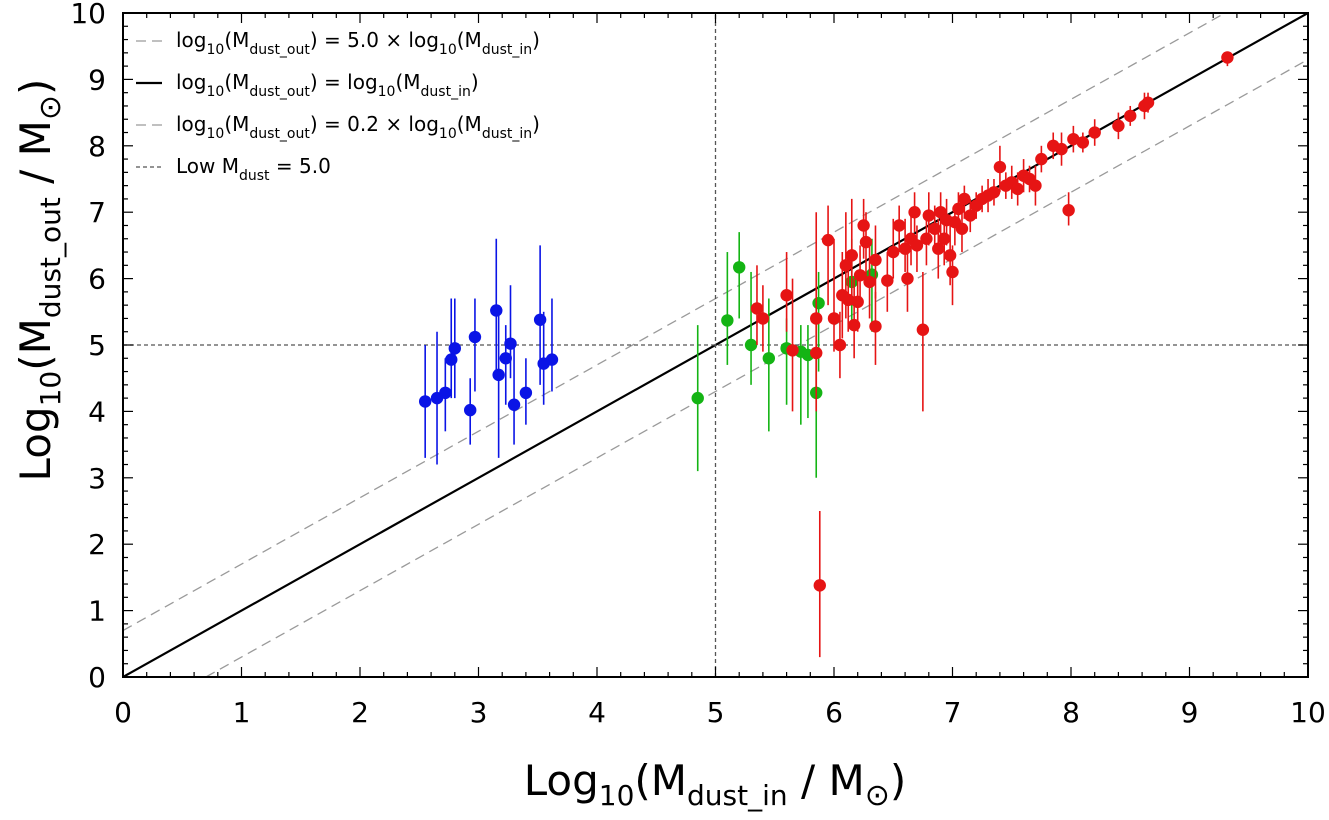  I want to click on x-tick-label: 3, so click(479, 712).